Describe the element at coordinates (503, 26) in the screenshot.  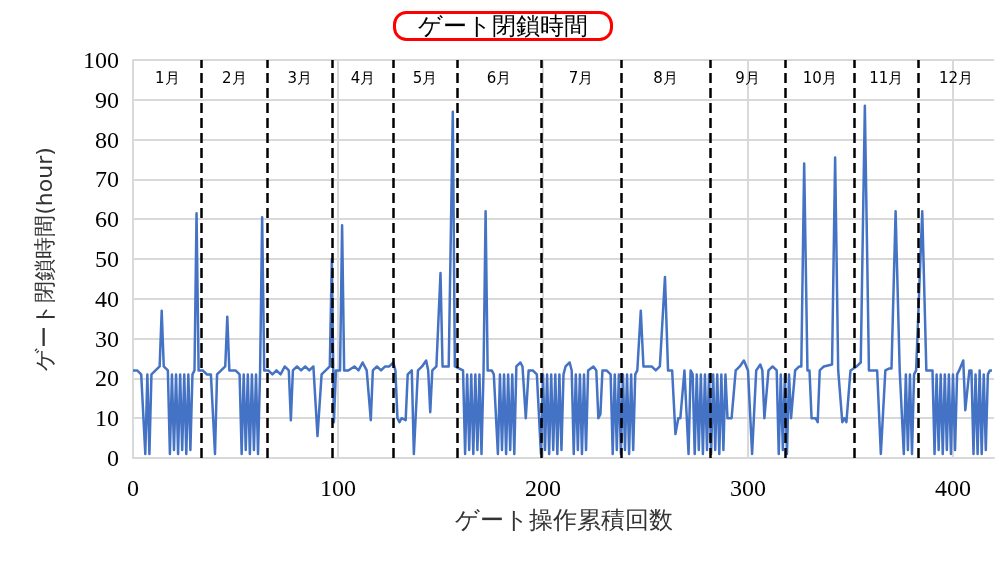
I see `chart-title: ゲート閉鎖時間` at that location.